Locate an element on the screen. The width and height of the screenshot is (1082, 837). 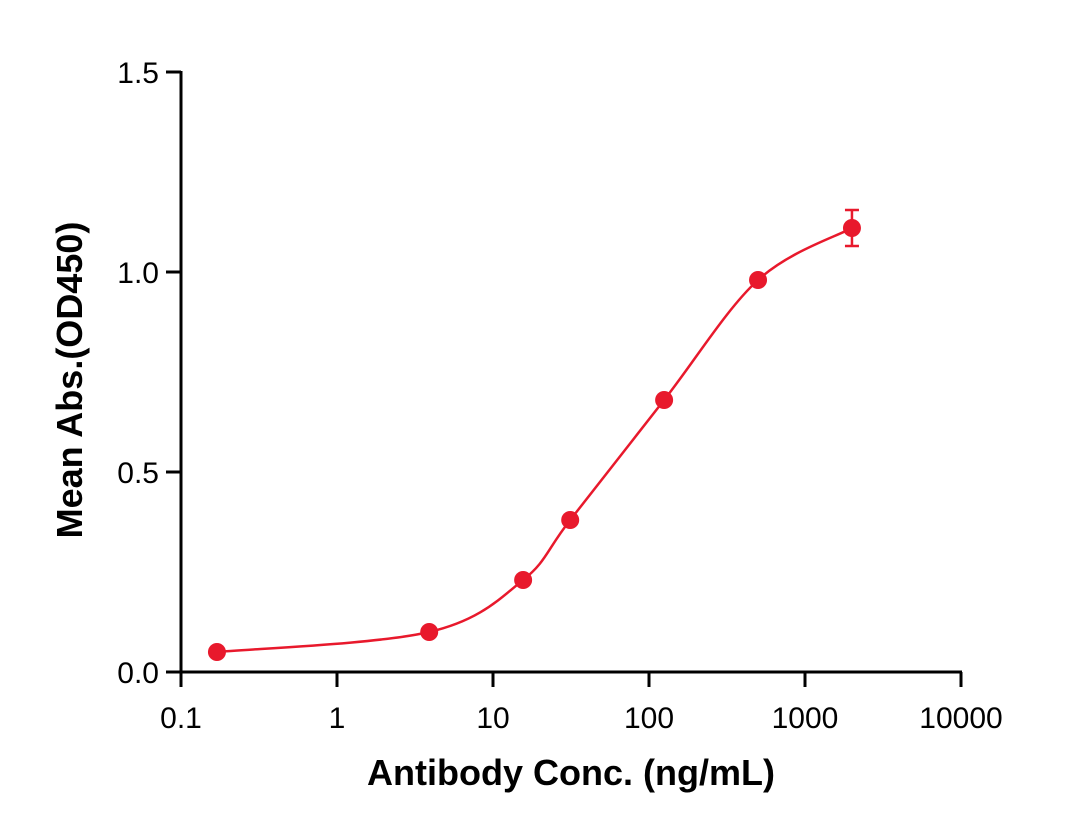
x-tick-label: 100 is located at coordinates (649, 718).